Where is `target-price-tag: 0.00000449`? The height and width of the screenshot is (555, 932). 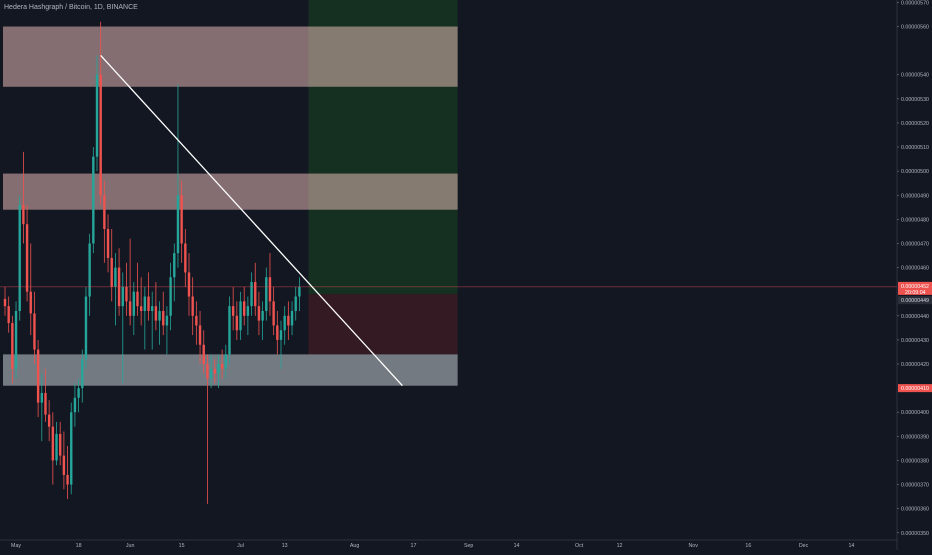 target-price-tag: 0.00000449 is located at coordinates (915, 301).